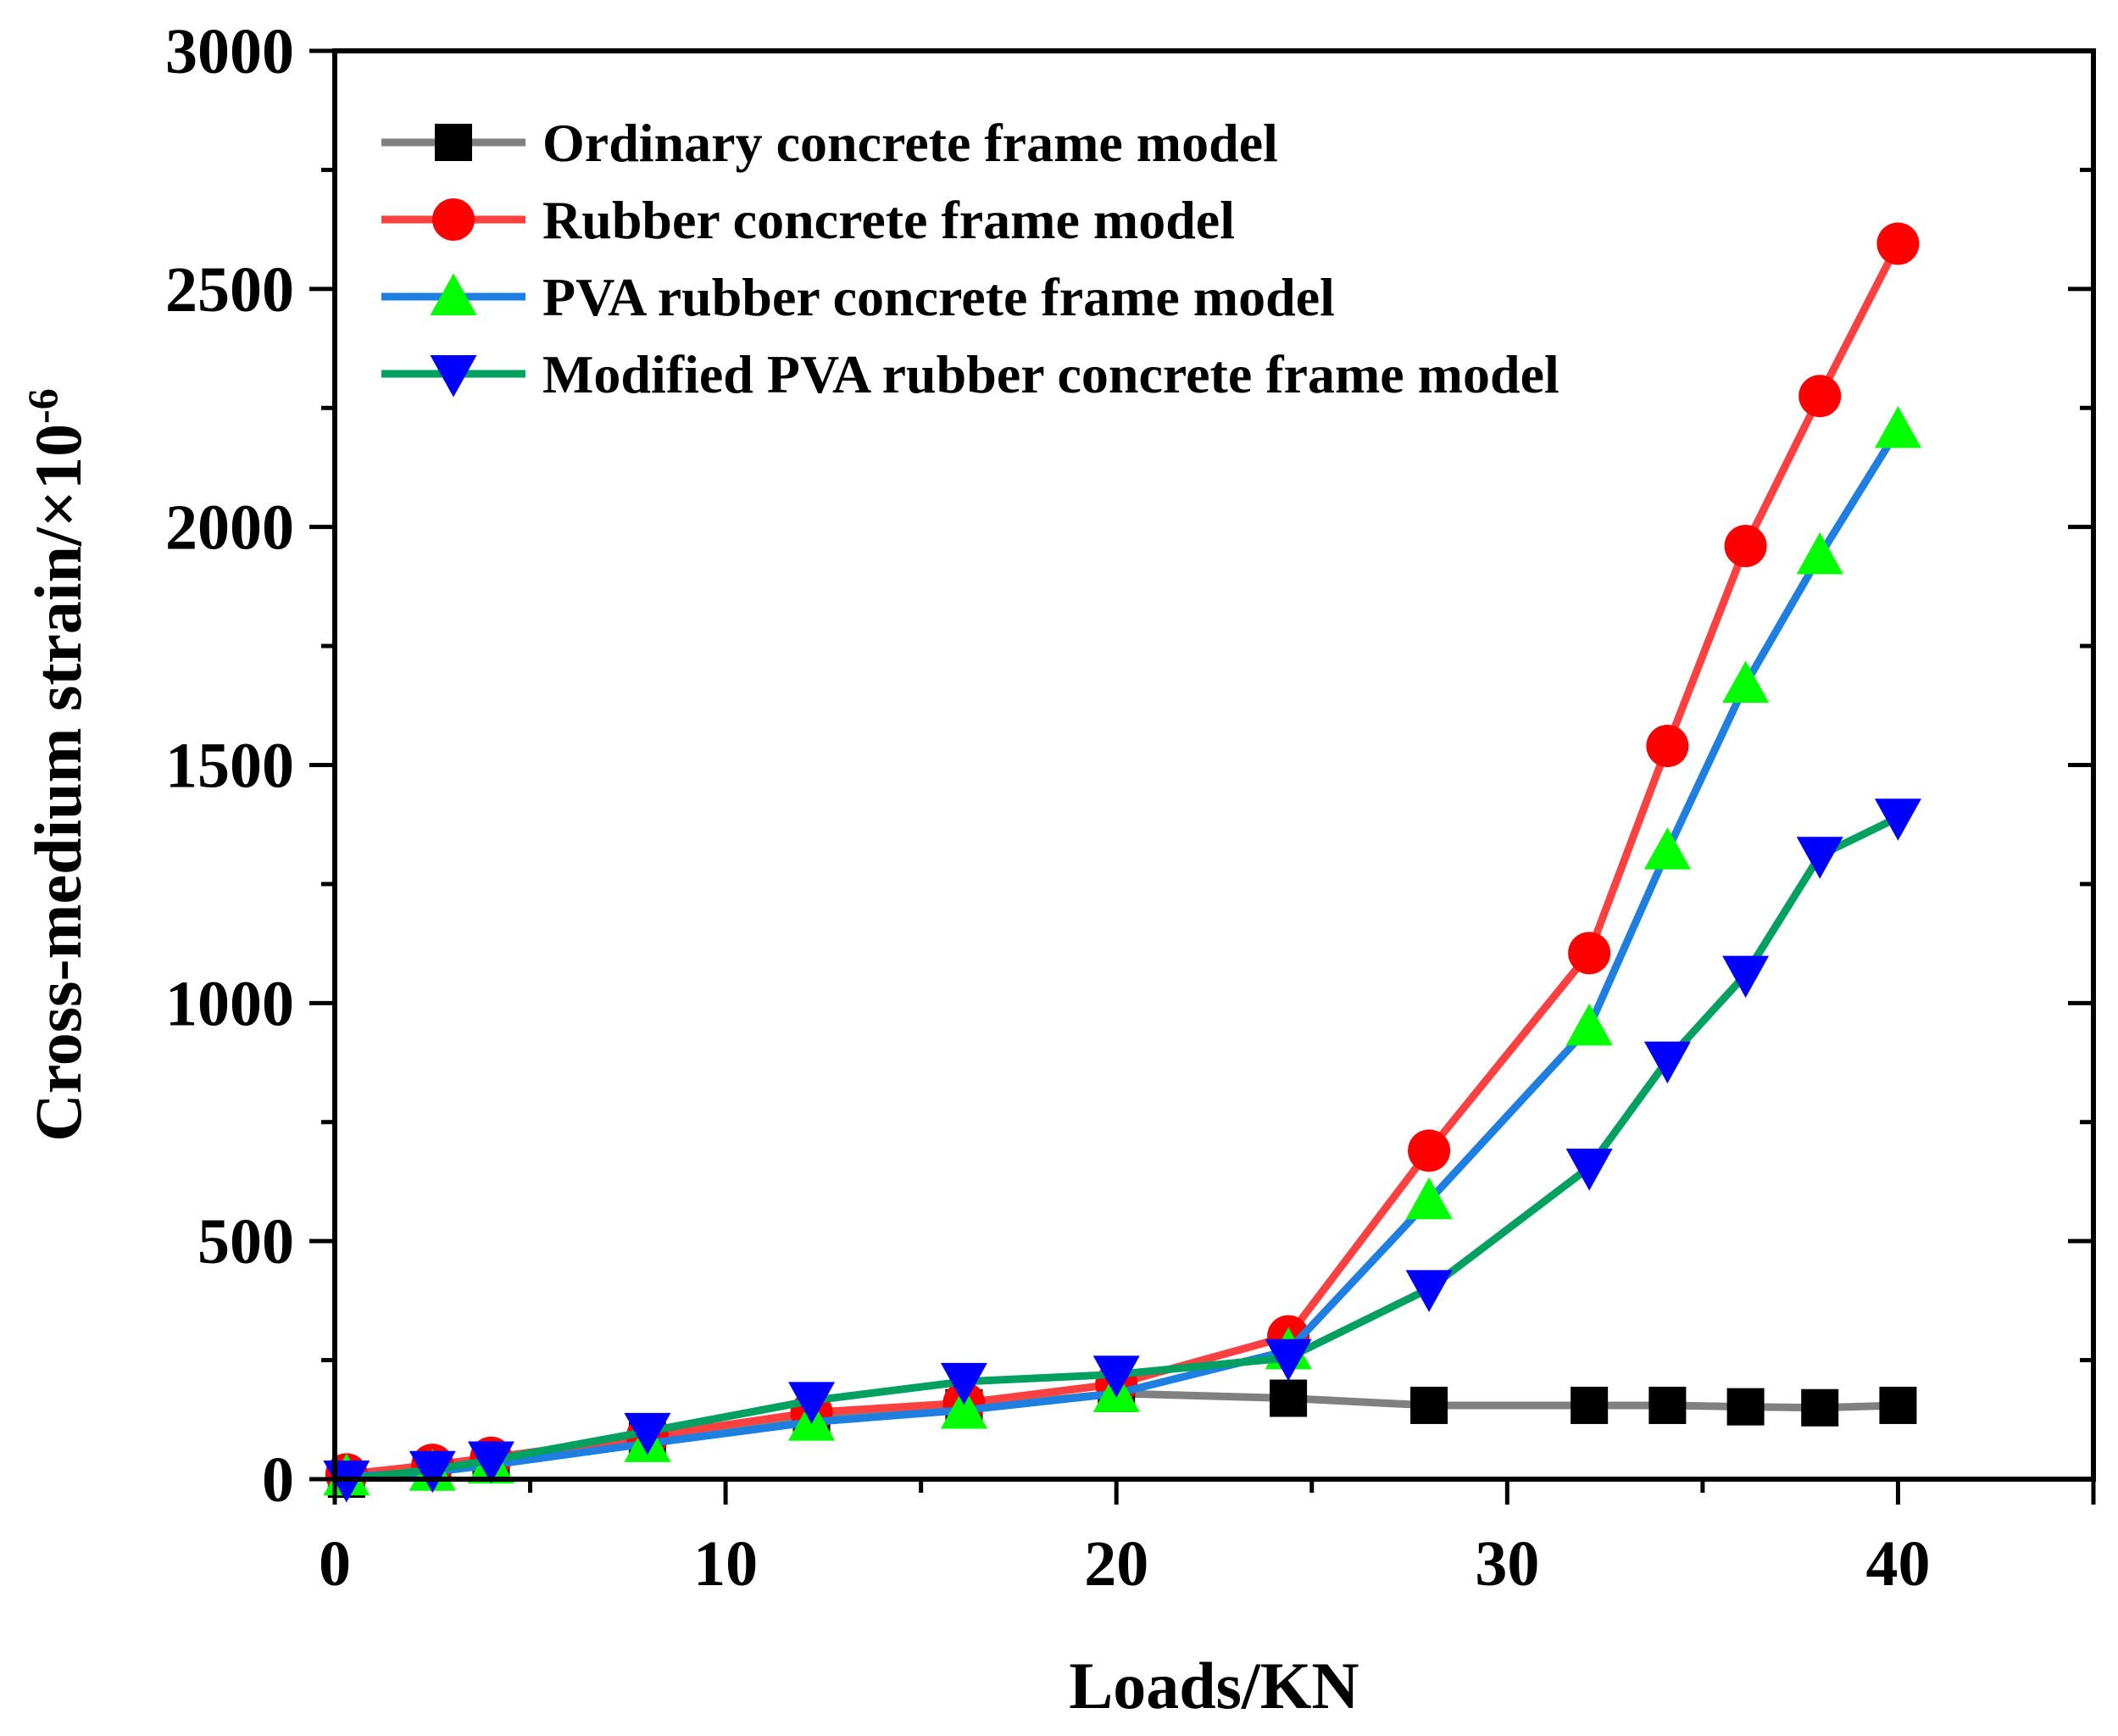  I want to click on y-tick-label: 500, so click(245, 1241).